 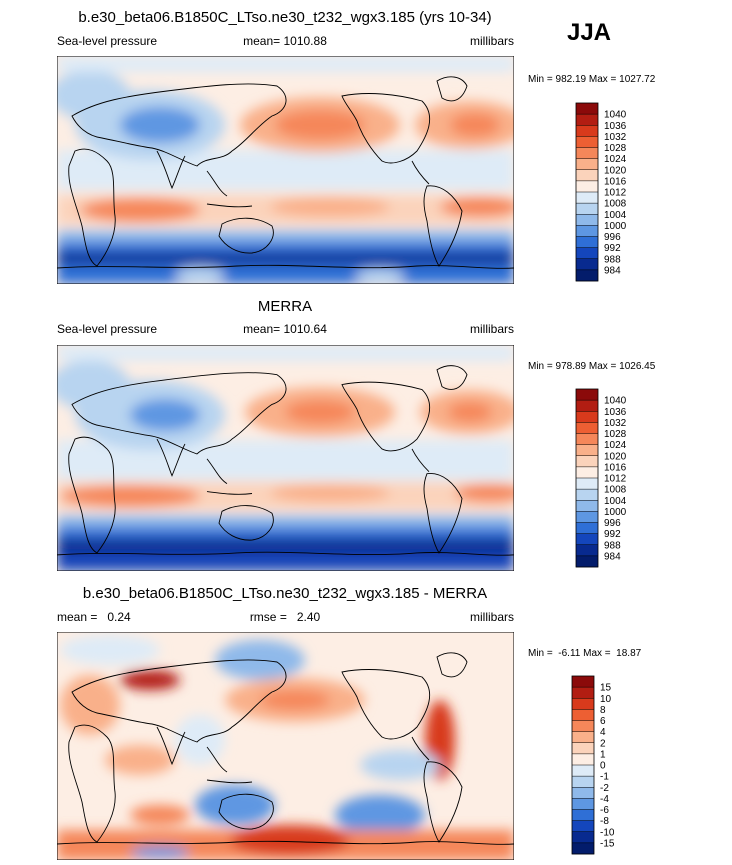 What do you see at coordinates (607, 843) in the screenshot?
I see `colorbar-tick-label: -15` at bounding box center [607, 843].